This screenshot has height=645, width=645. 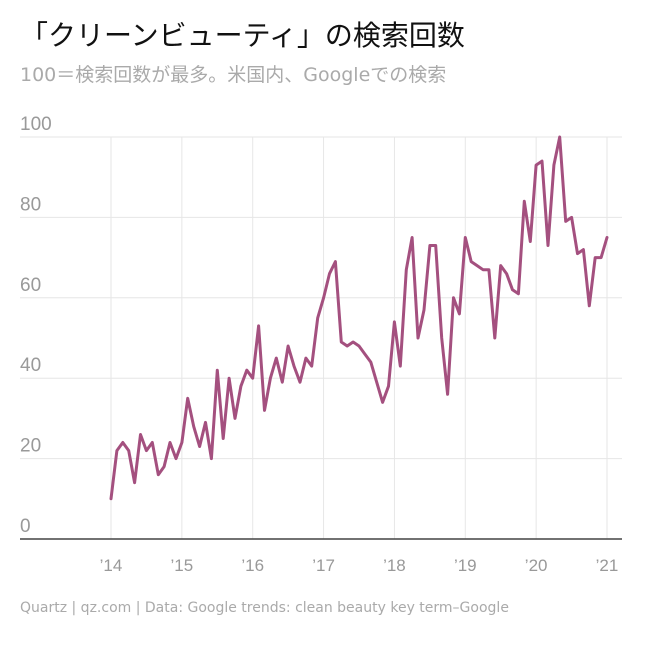 What do you see at coordinates (536, 565) in the screenshot?
I see `x-tick-label: ’20` at bounding box center [536, 565].